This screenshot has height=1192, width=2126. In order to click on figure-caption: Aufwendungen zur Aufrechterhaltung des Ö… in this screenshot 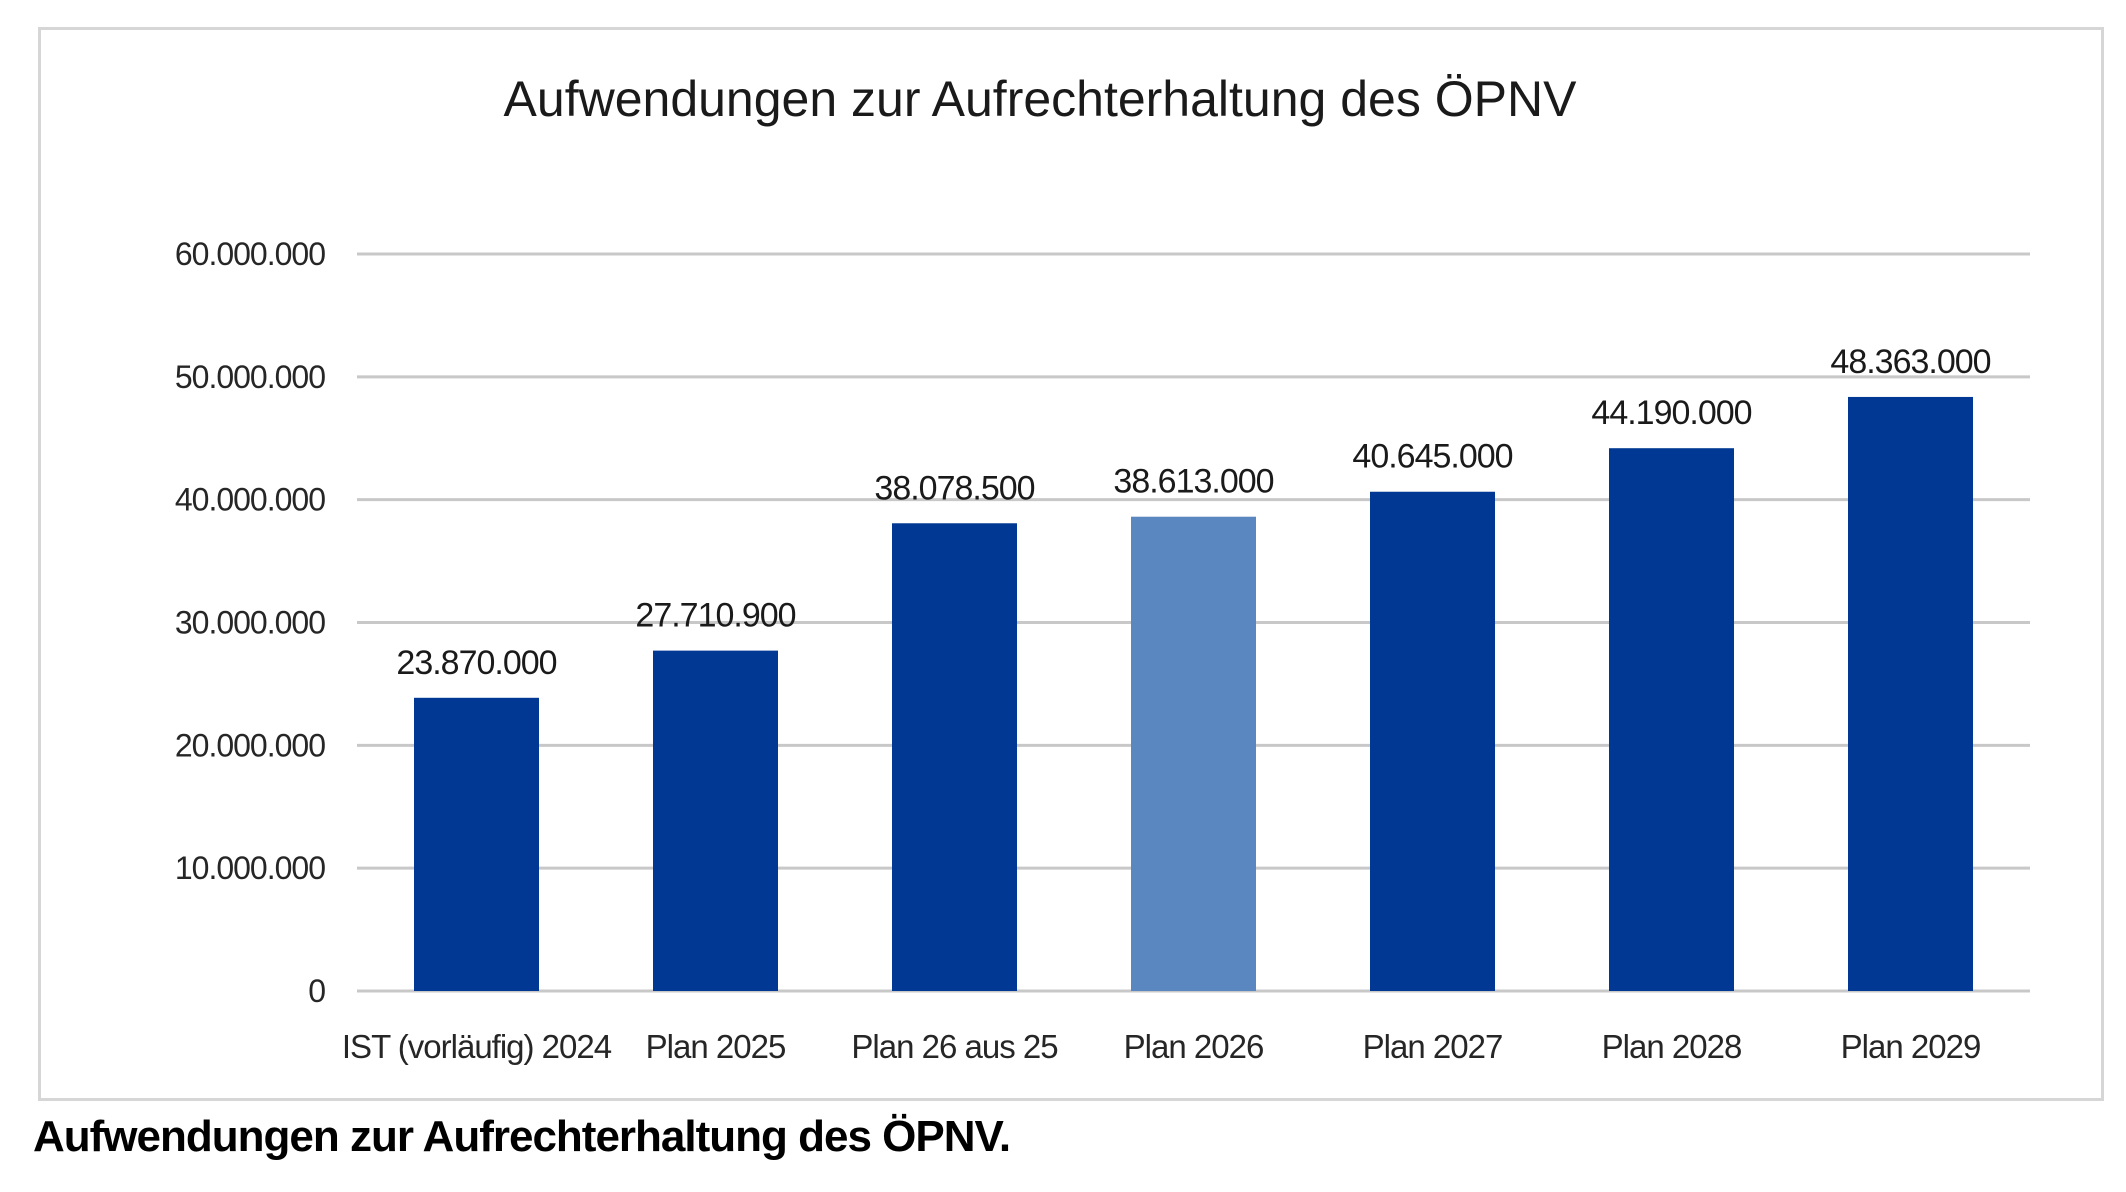, I will do `click(522, 1136)`.